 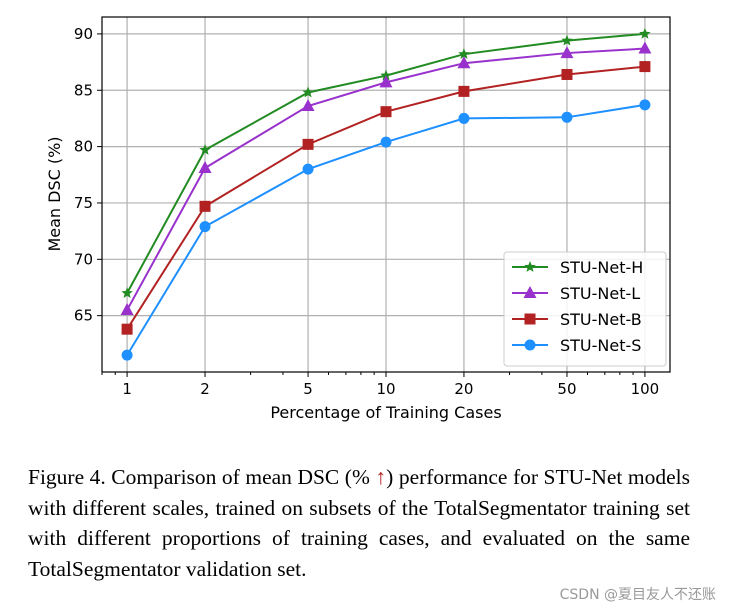 What do you see at coordinates (381, 477) in the screenshot?
I see `up-arrow-icon: ↑` at bounding box center [381, 477].